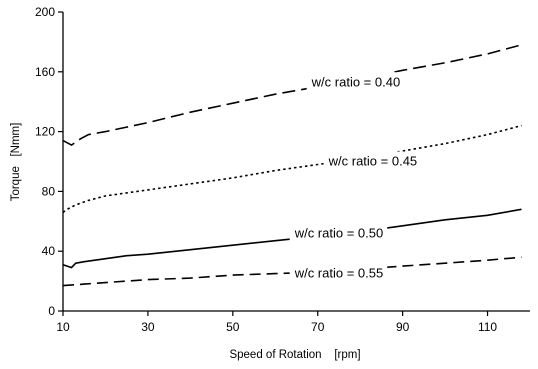 This screenshot has height=369, width=538. What do you see at coordinates (49, 191) in the screenshot?
I see `y-tick-label: 80` at bounding box center [49, 191].